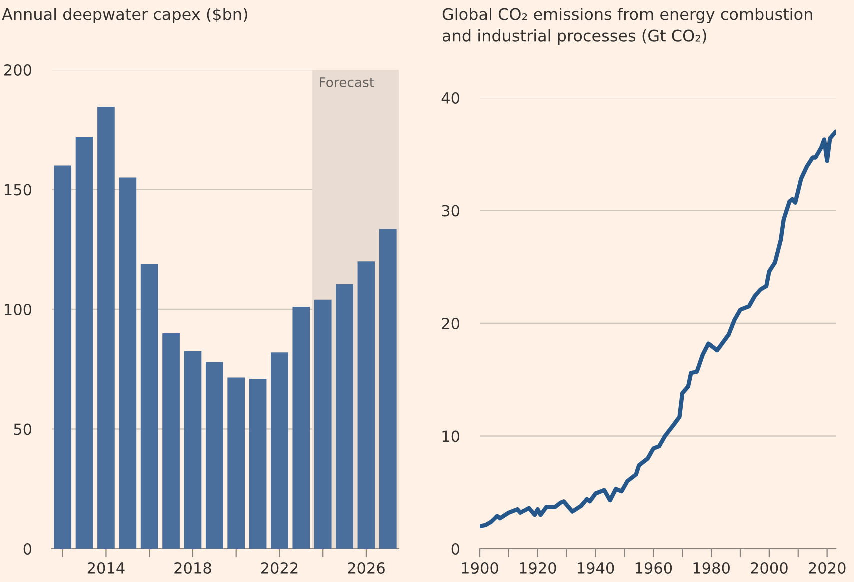  Describe the element at coordinates (106, 568) in the screenshot. I see `x-tick-label: 2014` at that location.